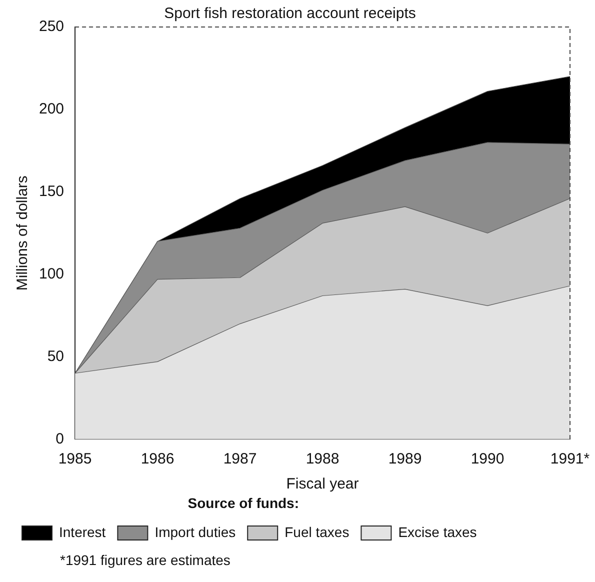 The width and height of the screenshot is (595, 582). What do you see at coordinates (405, 459) in the screenshot?
I see `x-tick-label: 1989` at bounding box center [405, 459].